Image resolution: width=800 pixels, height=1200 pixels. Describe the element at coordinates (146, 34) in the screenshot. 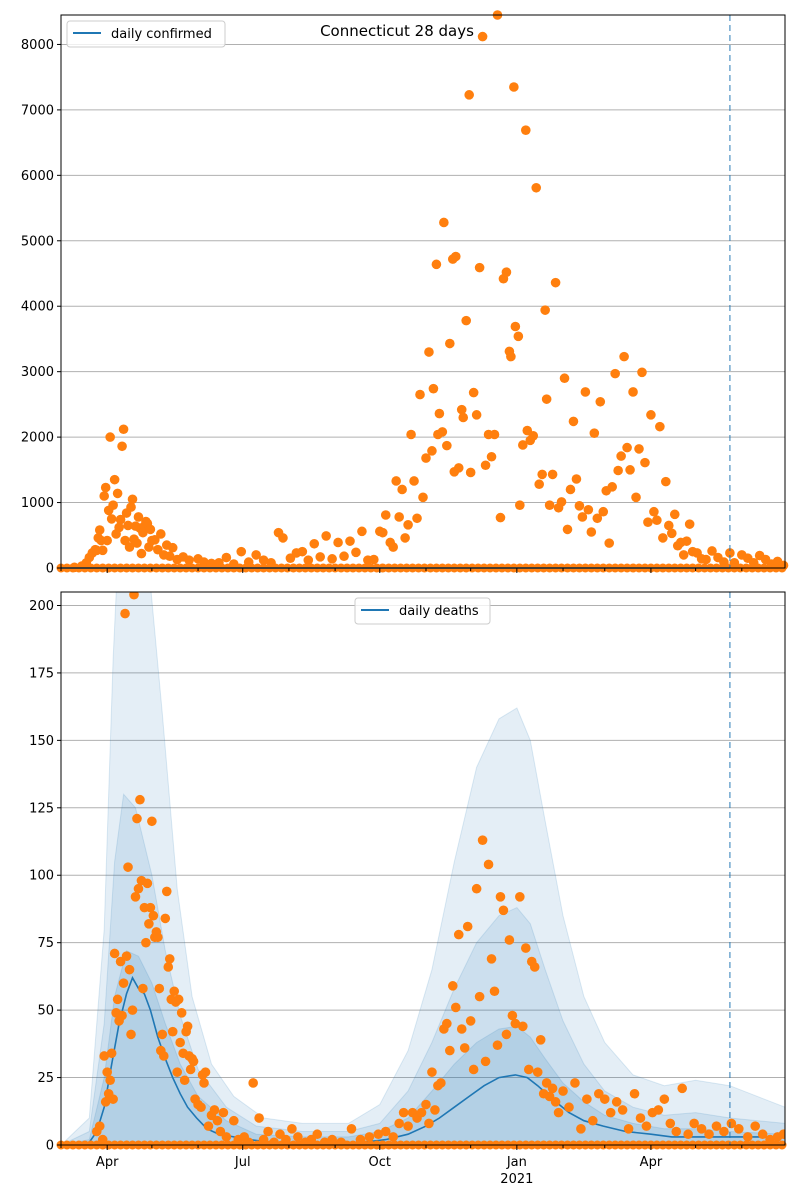

I see `confirmed-legend: daily confirmed` at that location.